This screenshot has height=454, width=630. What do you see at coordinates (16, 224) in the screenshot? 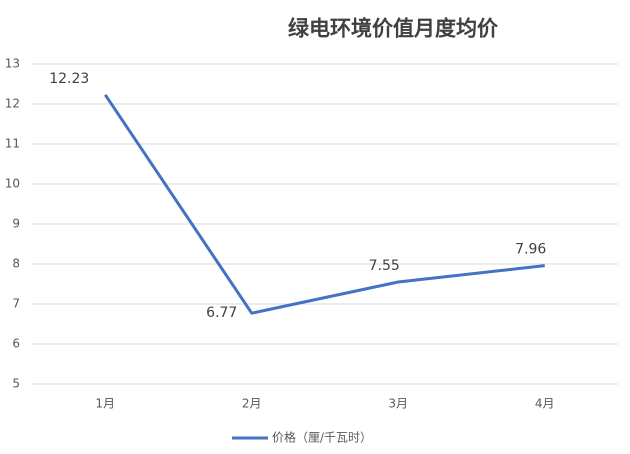
I see `y-tick-label: 9` at bounding box center [16, 224].